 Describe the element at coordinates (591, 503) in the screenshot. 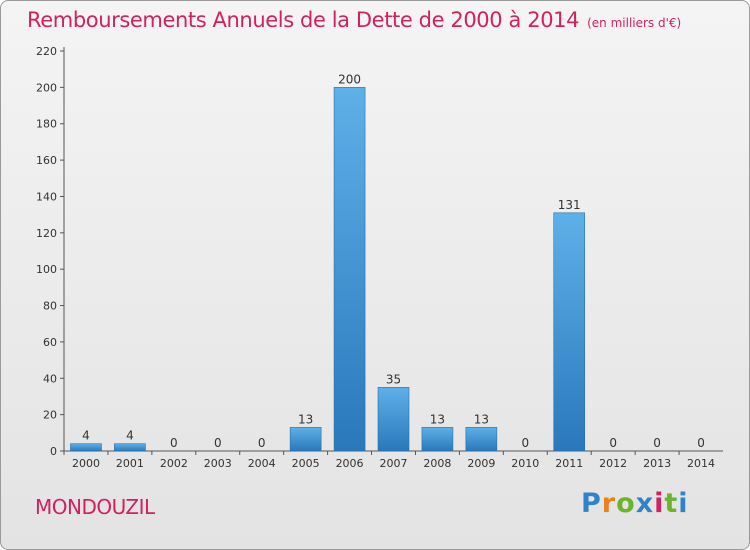

I see `logo-letter: P` at that location.